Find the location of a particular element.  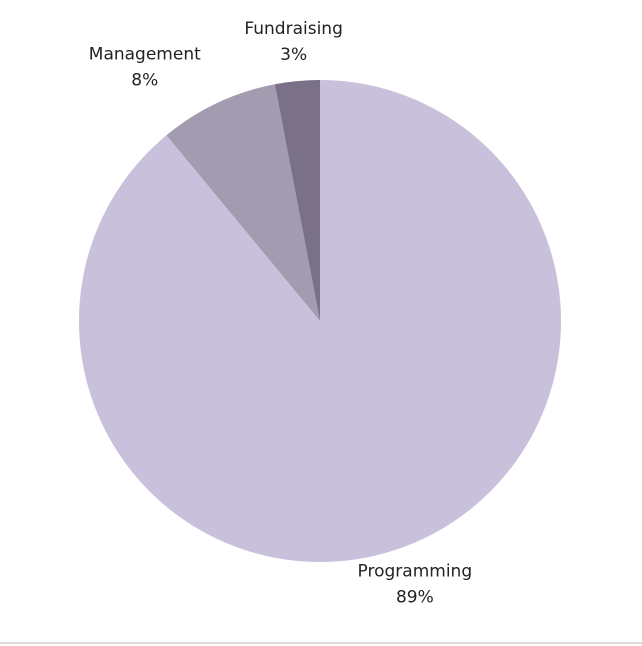

slice-value-label: 3% is located at coordinates (293, 55).